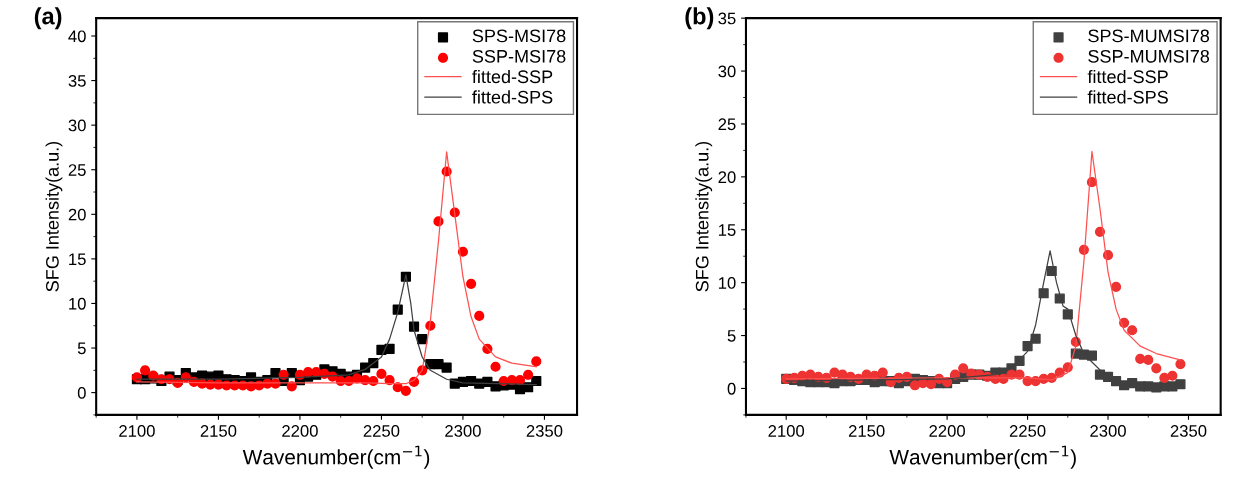 Image resolution: width=1233 pixels, height=478 pixels. What do you see at coordinates (77, 36) in the screenshot?
I see `y-tick-label: 40` at bounding box center [77, 36].